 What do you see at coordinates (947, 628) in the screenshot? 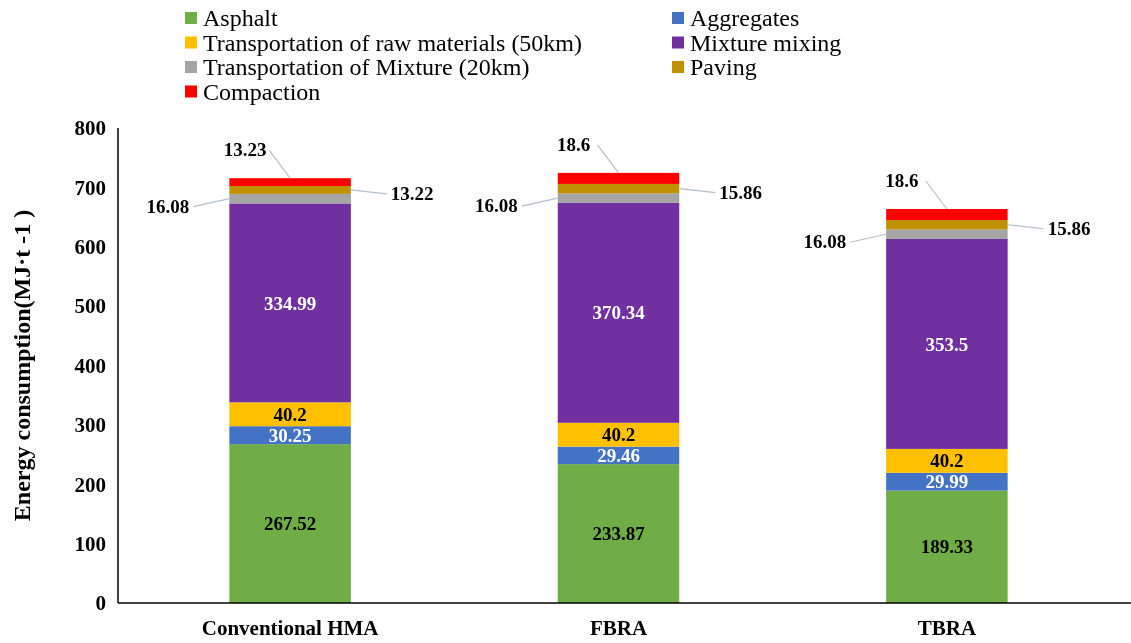
I see `x-tick-label: TBRA` at bounding box center [947, 628].